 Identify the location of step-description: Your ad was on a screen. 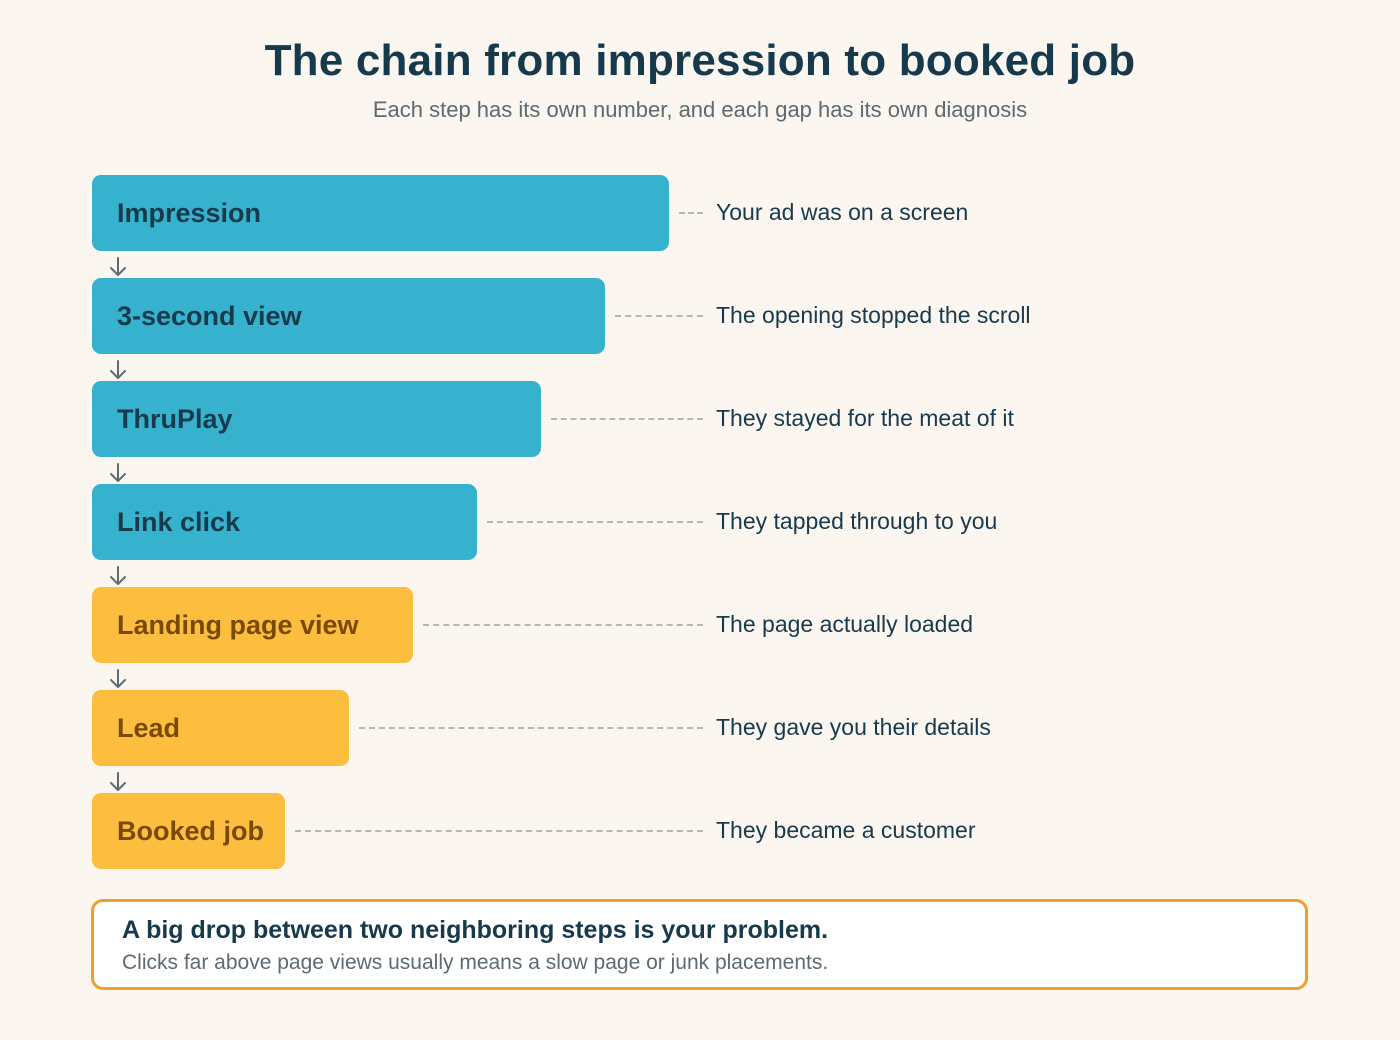
(842, 212).